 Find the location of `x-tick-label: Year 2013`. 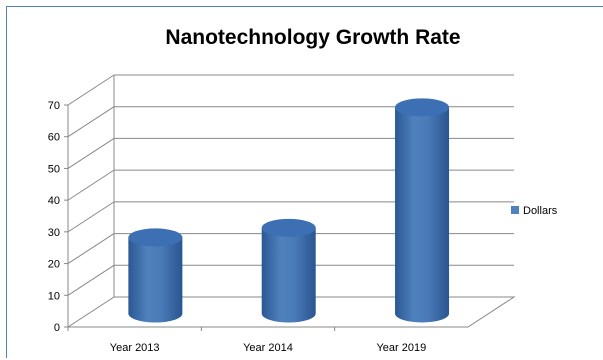

x-tick-label: Year 2013 is located at coordinates (135, 348).